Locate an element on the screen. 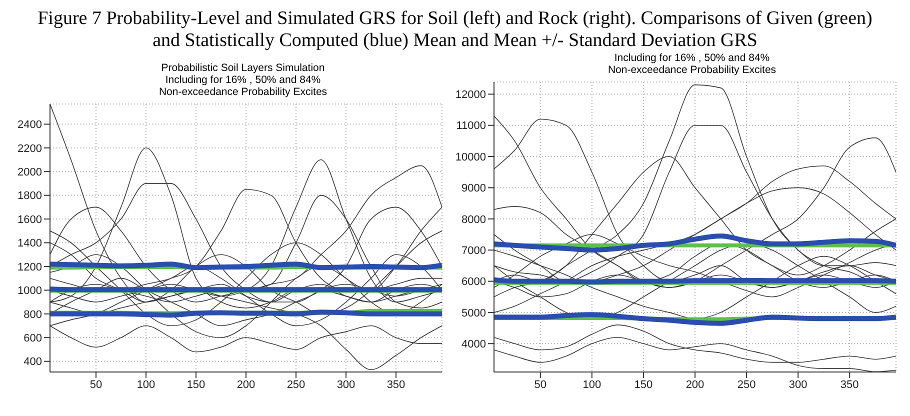  y-tick-label: 9000 is located at coordinates (474, 188).